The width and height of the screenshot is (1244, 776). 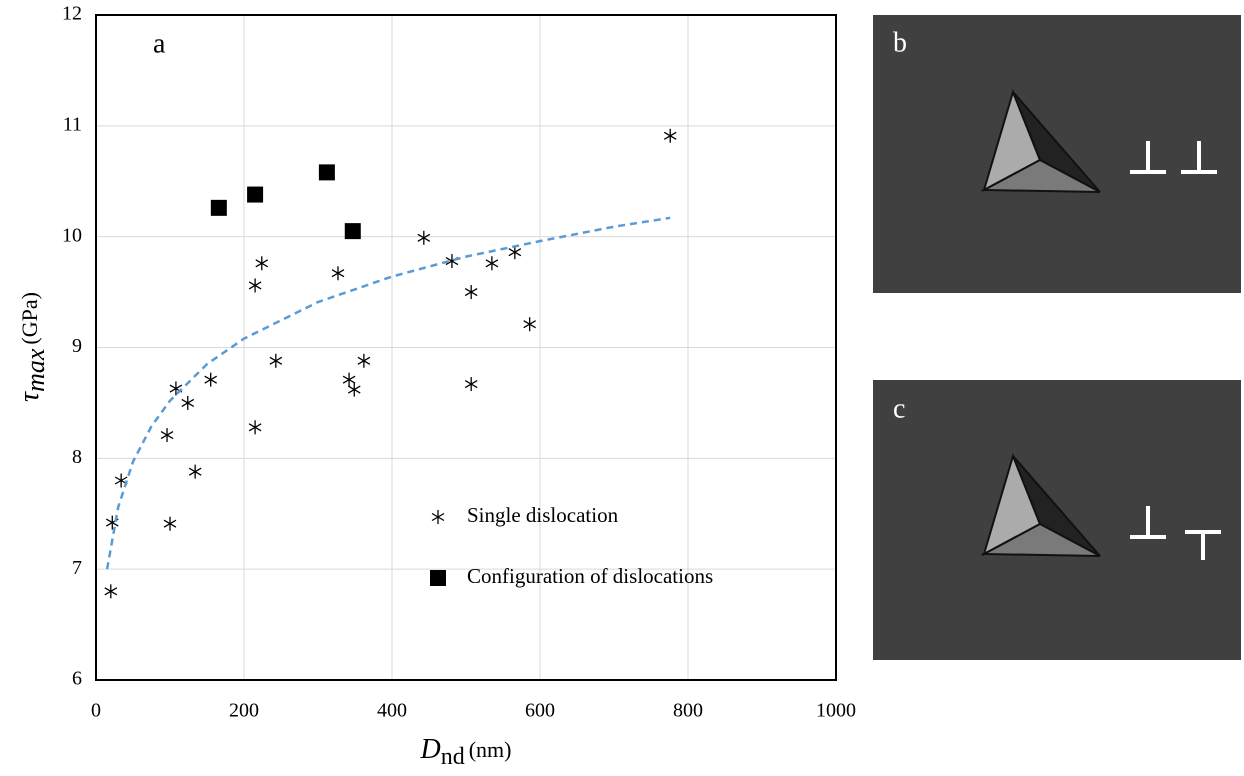 What do you see at coordinates (29, 318) in the screenshot?
I see `y-label-unit: (GPa)` at bounding box center [29, 318].